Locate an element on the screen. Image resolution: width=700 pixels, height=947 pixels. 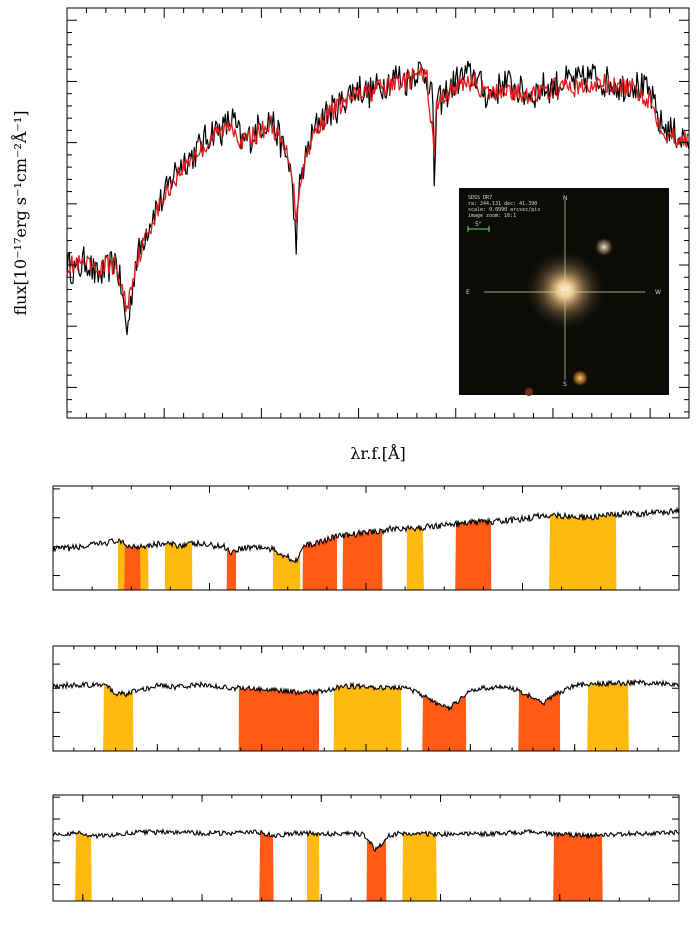
compass-south: S is located at coordinates (565, 384).